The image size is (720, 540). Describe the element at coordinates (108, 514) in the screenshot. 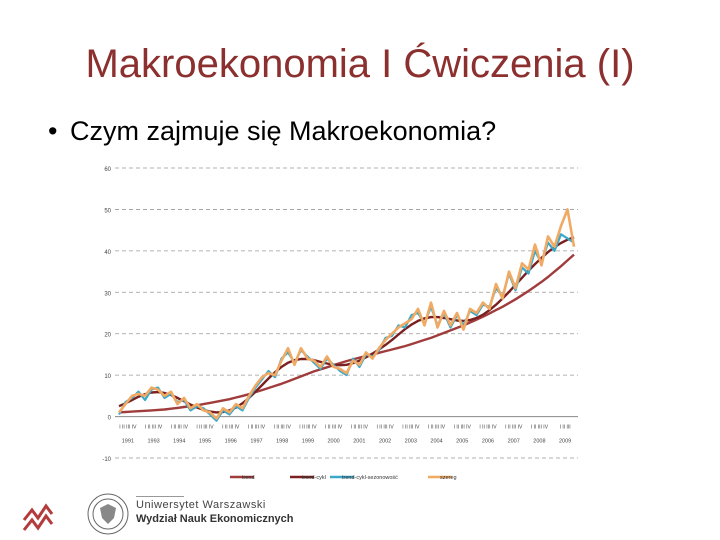

I see `eagle-seal-icon` at that location.